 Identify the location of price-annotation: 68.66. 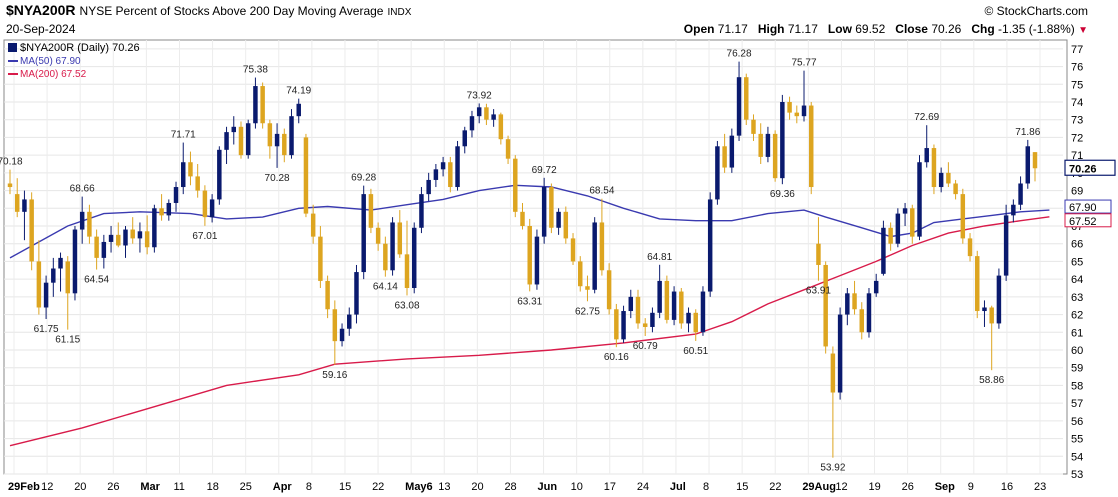
(82, 189).